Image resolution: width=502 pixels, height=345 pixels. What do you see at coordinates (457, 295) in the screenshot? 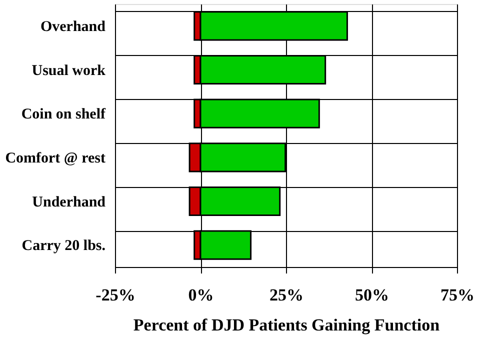
I see `x-tick-label: 75%` at bounding box center [457, 295].